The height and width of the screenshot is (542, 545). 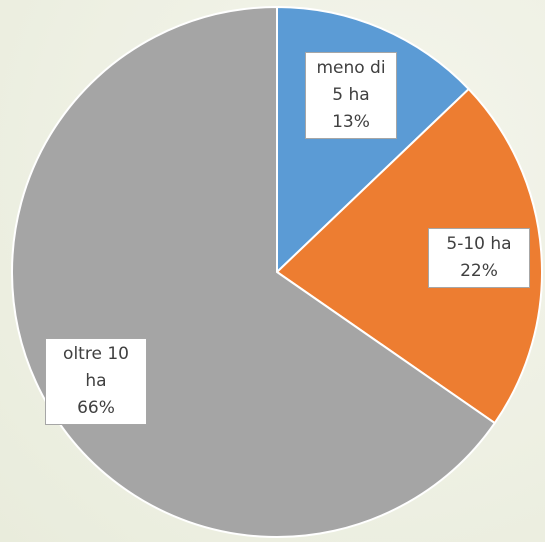 I want to click on data-label: meno di 5 ha 13%, so click(x=351, y=95).